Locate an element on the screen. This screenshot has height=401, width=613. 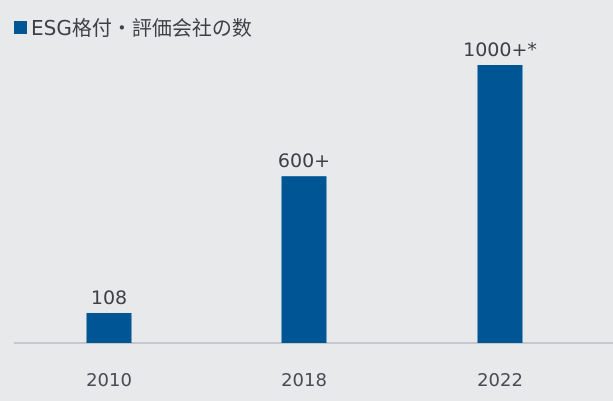
bar-2022 is located at coordinates (500, 204).